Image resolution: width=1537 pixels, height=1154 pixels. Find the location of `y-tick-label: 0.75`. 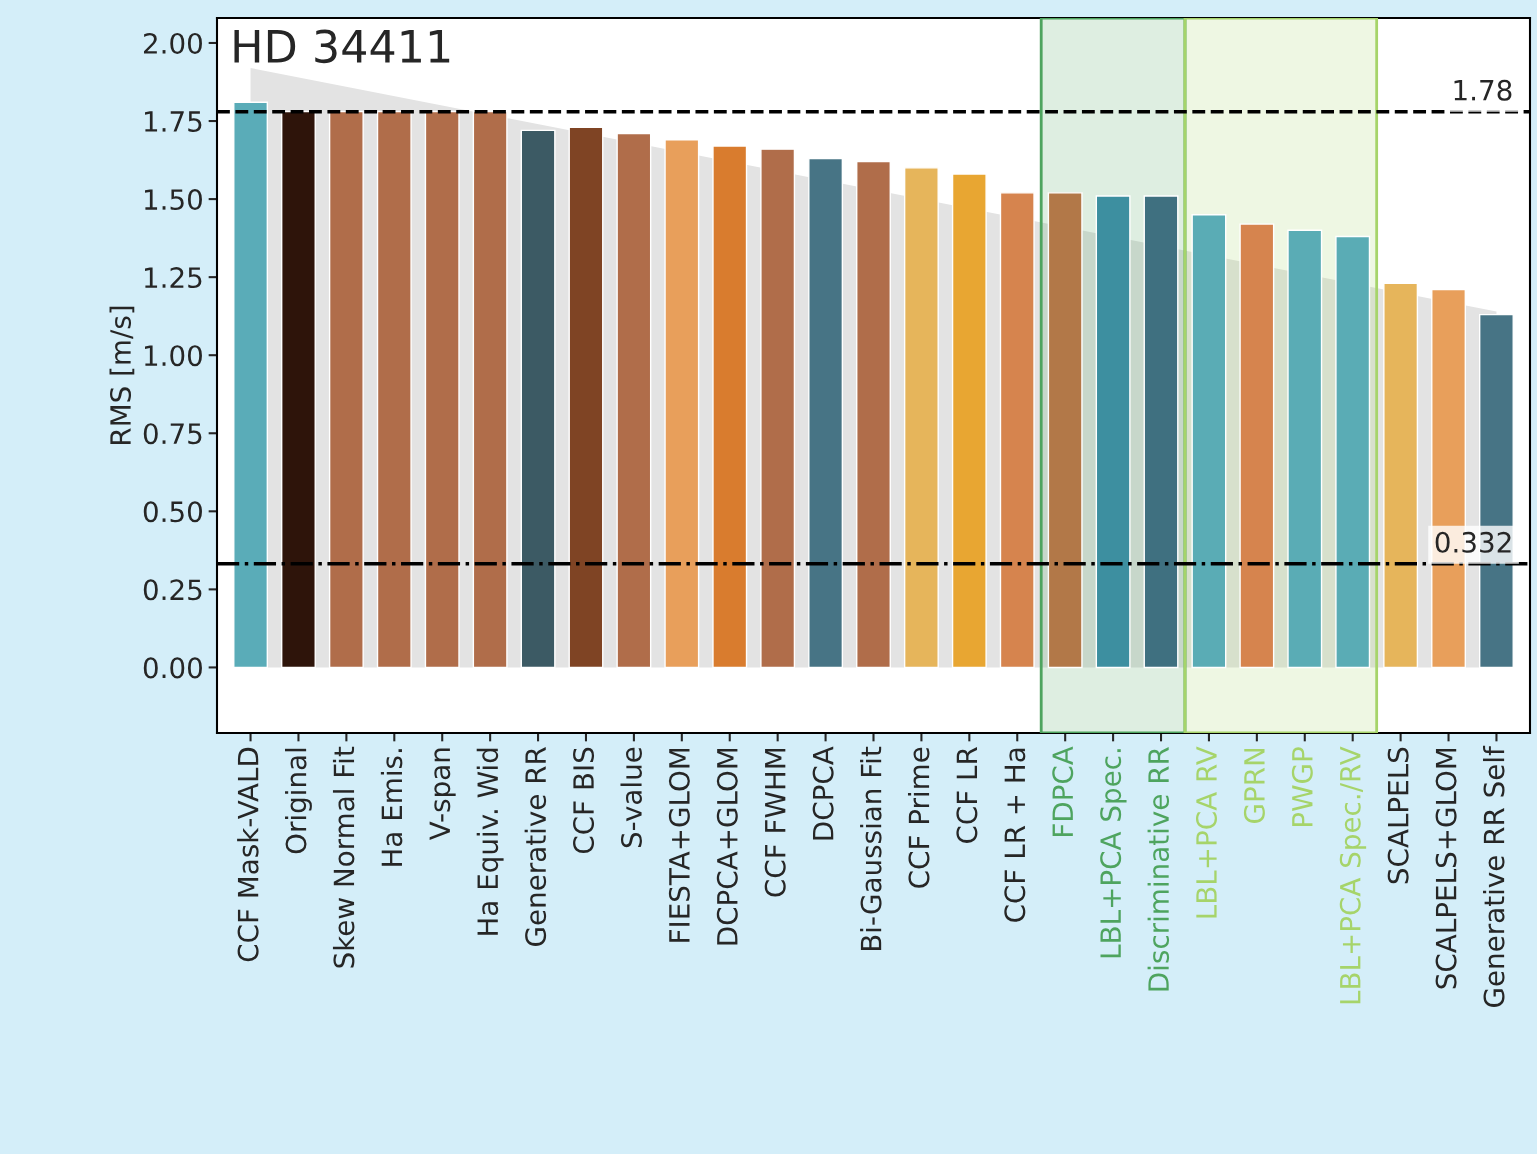

y-tick-label: 0.75 is located at coordinates (172, 434).